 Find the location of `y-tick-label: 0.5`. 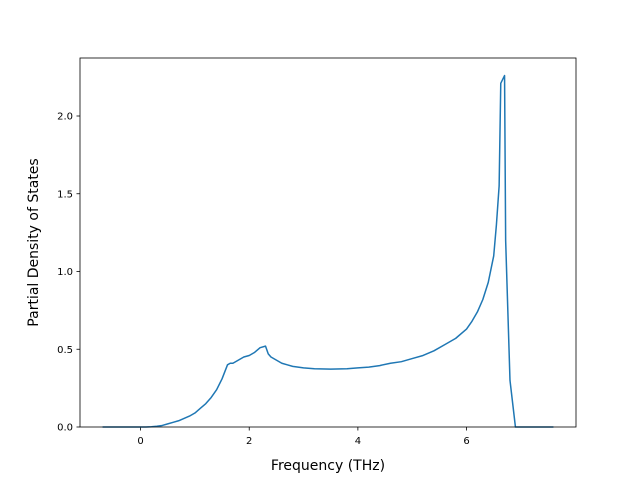

y-tick-label: 0.5 is located at coordinates (65, 350).